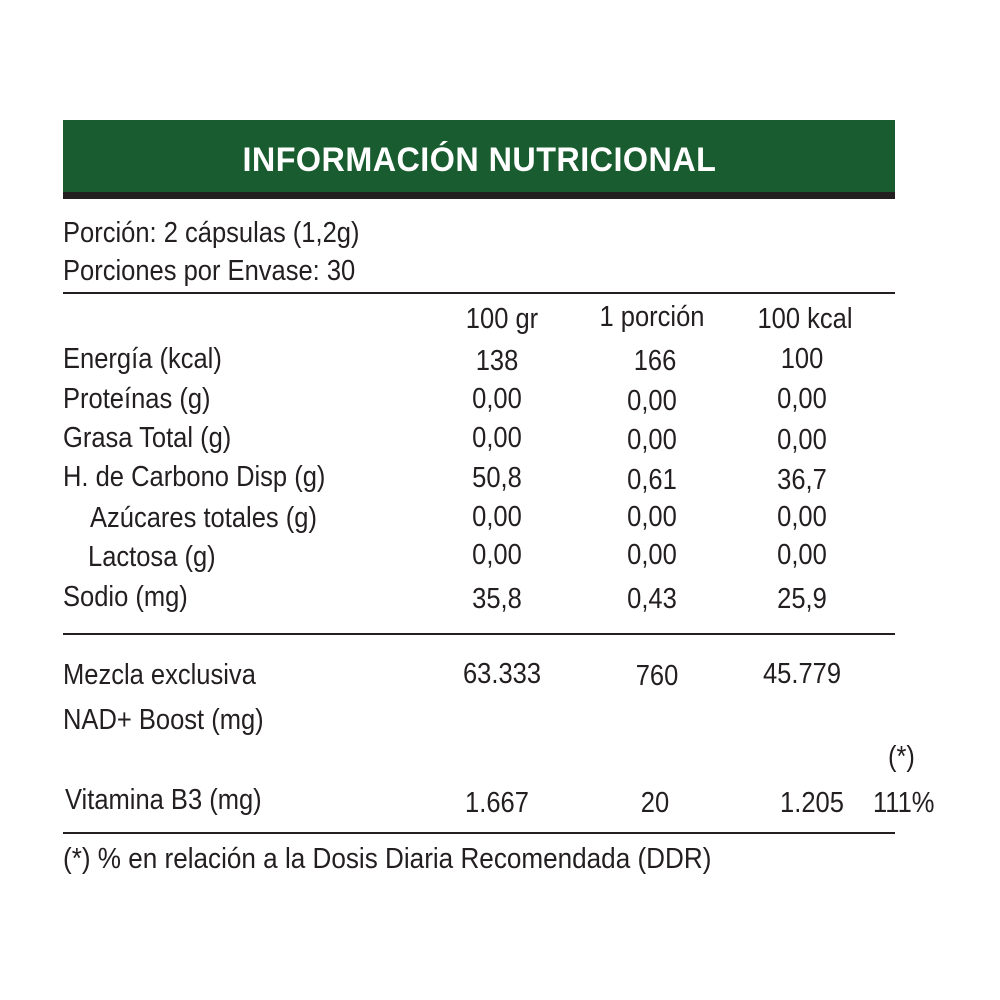 This screenshot has width=1000, height=1000. I want to click on blend-label-line2: NAD+ Boost (mg), so click(163, 720).